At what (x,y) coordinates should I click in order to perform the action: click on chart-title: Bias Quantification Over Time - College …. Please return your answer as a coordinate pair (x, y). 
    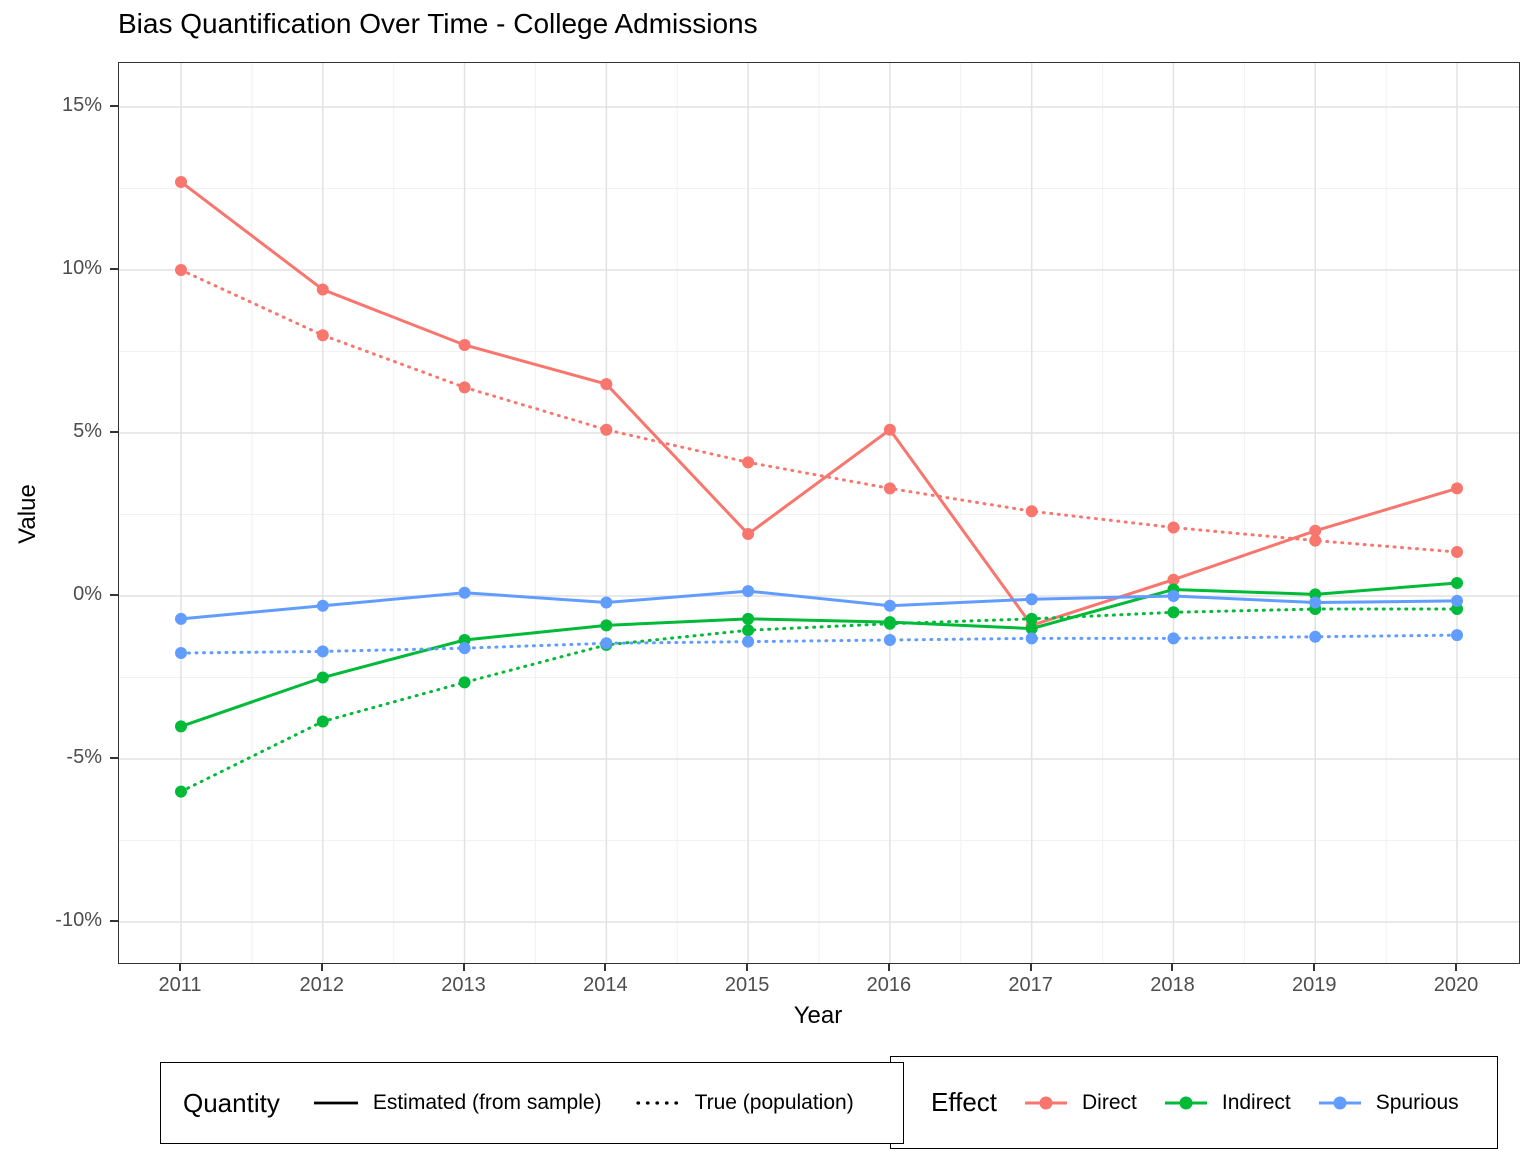
    Looking at the image, I should click on (438, 23).